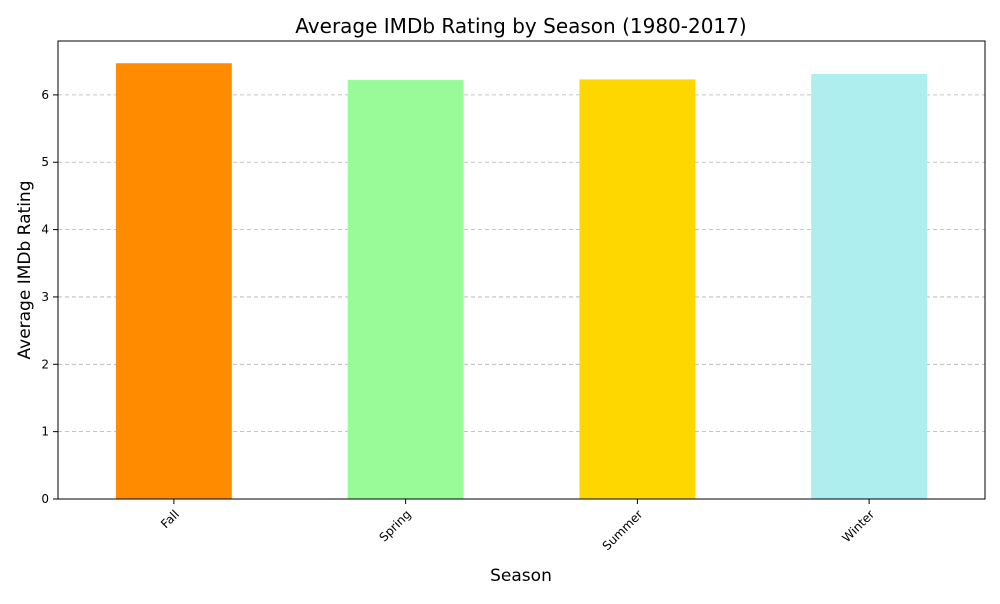 The height and width of the screenshot is (604, 1000). I want to click on x-axis-label: Season, so click(521, 576).